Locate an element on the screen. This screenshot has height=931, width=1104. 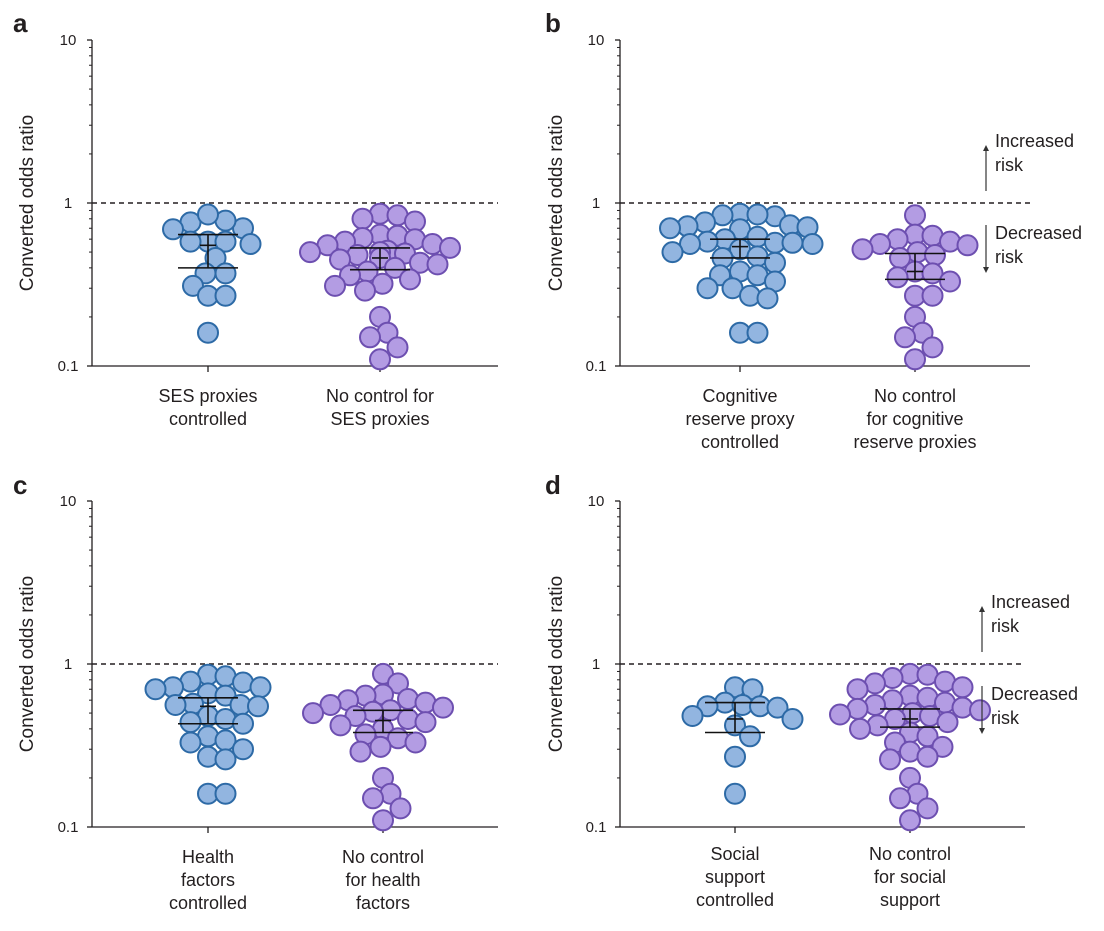
category-label: reserve proxies is located at coordinates (914, 442).